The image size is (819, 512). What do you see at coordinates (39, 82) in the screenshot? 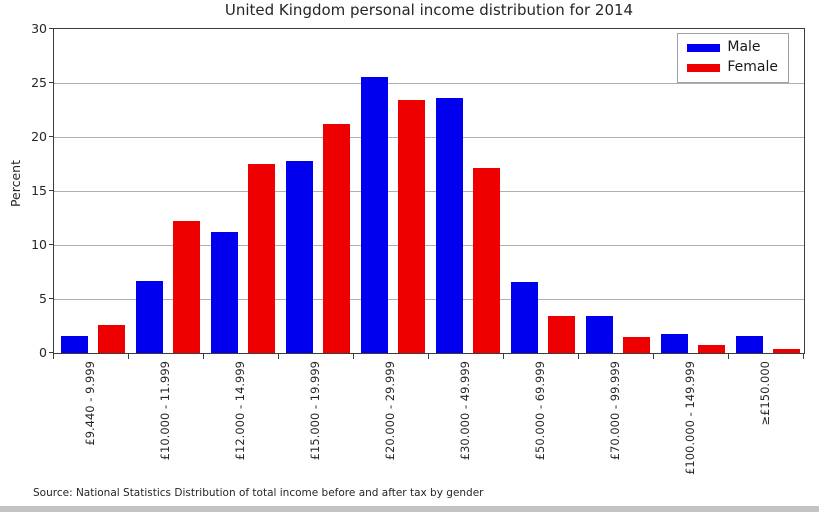
I see `ytick-label-25: 25` at bounding box center [39, 82].